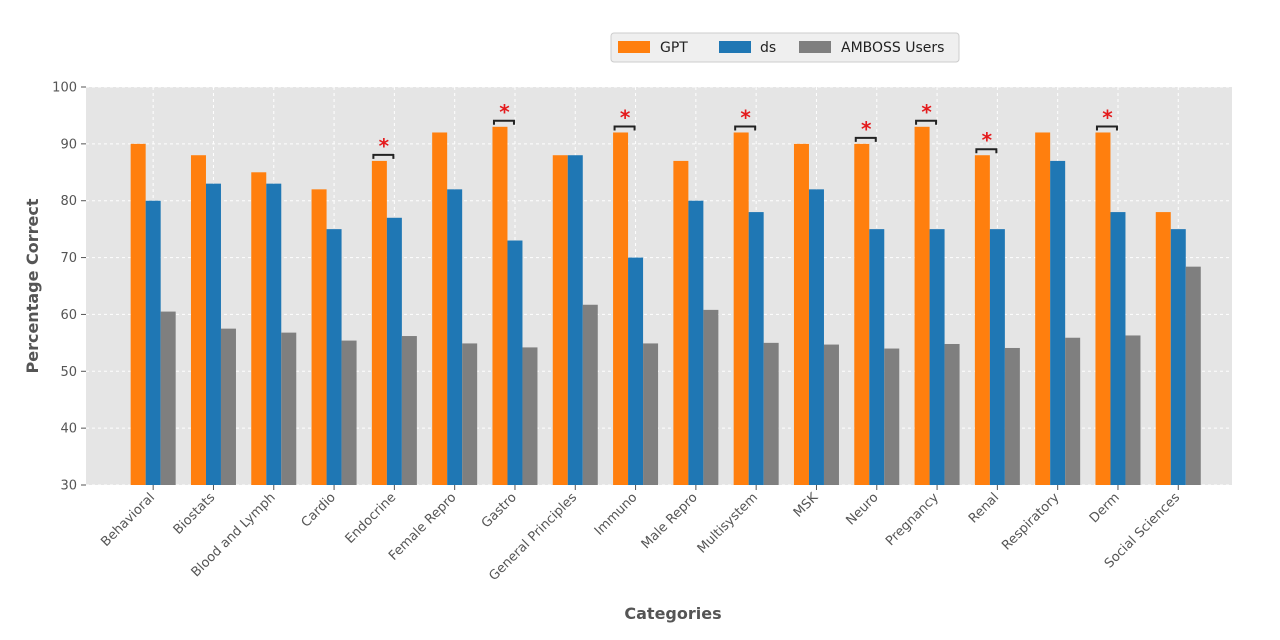  What do you see at coordinates (68, 486) in the screenshot?
I see `y-tick-label: 30` at bounding box center [68, 486].